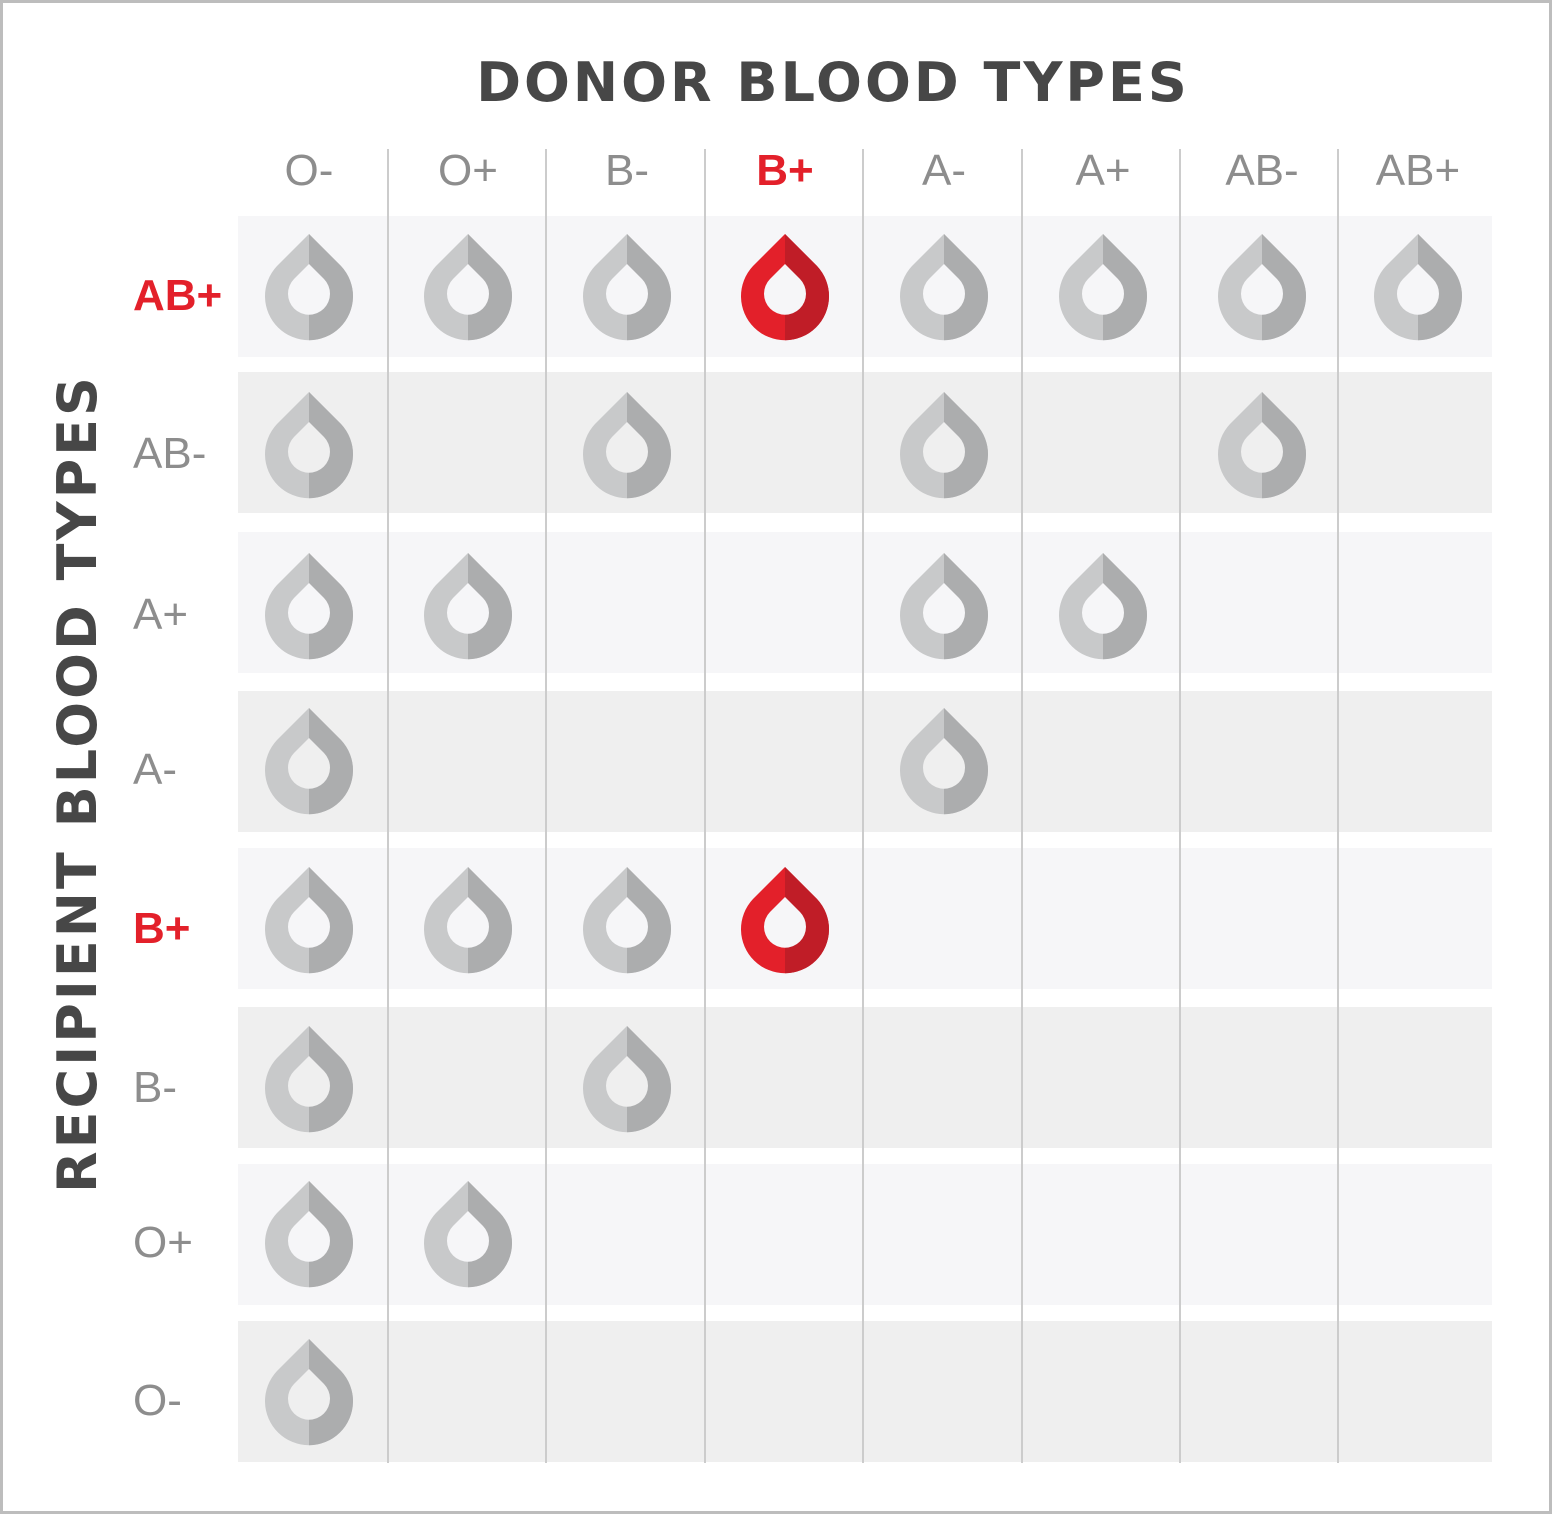 This screenshot has height=1514, width=1552. What do you see at coordinates (785, 170) in the screenshot?
I see `donor-type-label: B+` at bounding box center [785, 170].